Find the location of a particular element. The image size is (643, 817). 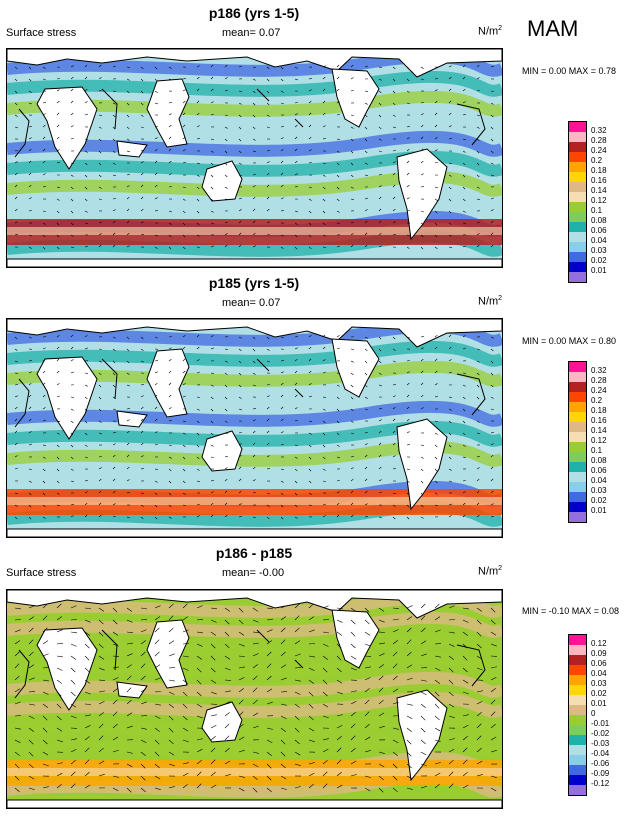

colorbar-tick-label: 0.04 is located at coordinates (599, 240).